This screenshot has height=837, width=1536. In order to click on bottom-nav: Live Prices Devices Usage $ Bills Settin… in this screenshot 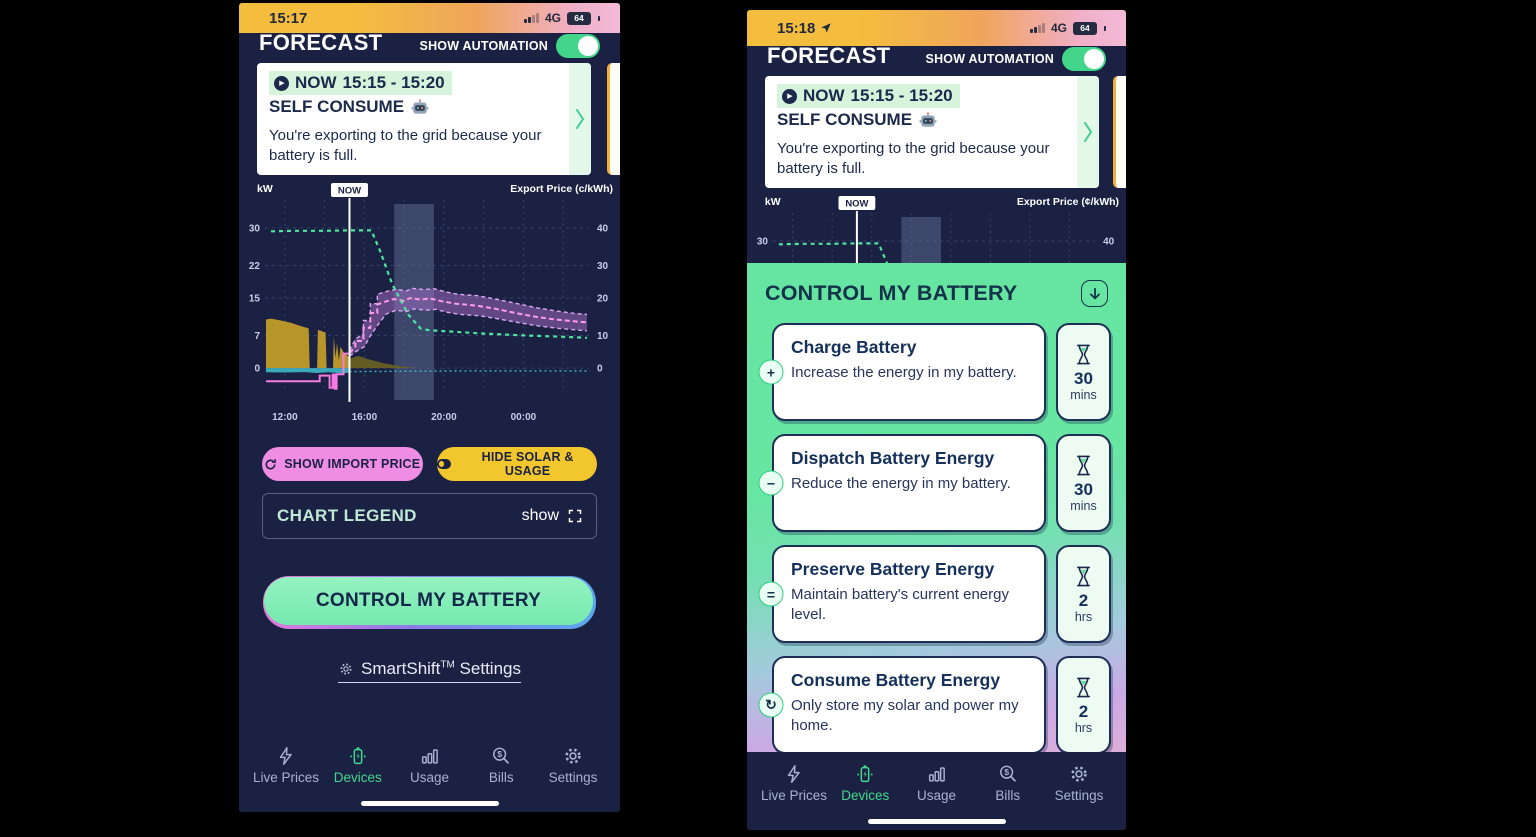, I will do `click(429, 773)`.